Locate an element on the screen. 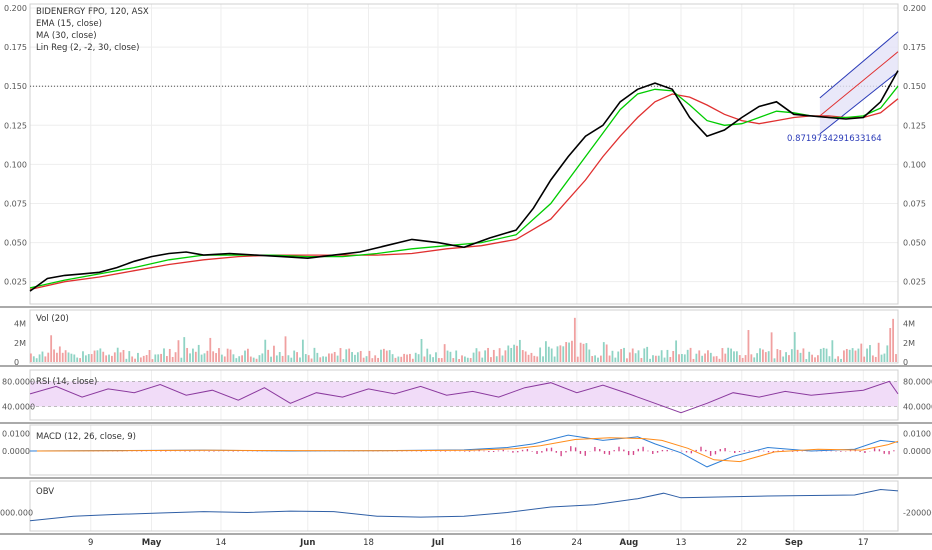 This screenshot has height=550, width=932. legend-ema: EMA (15, close) is located at coordinates (69, 24).